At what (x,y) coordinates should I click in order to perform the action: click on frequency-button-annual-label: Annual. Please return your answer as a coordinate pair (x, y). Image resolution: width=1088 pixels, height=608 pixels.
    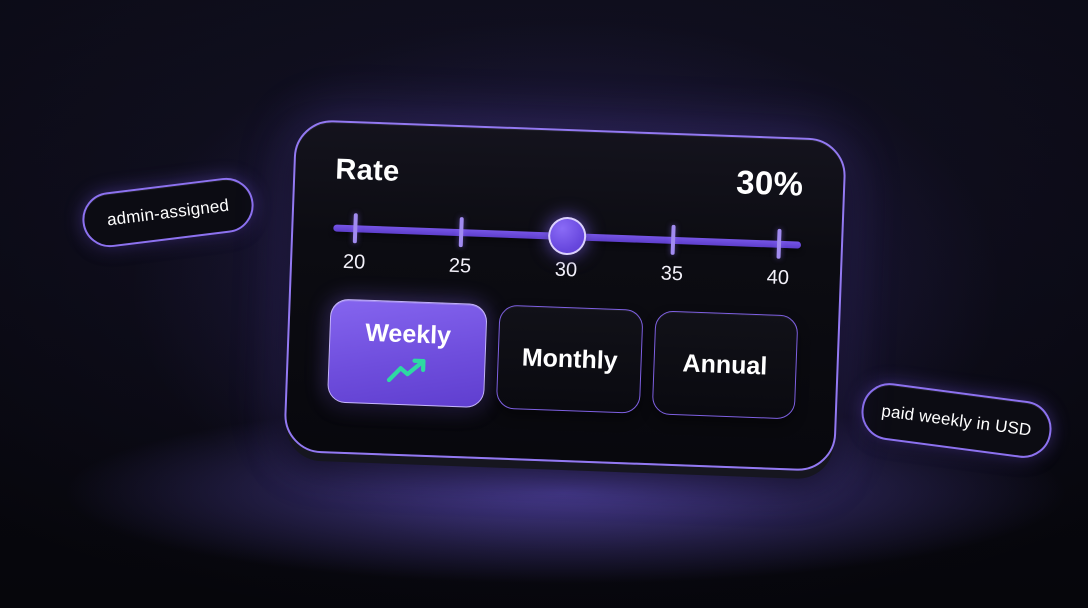
    Looking at the image, I should click on (725, 364).